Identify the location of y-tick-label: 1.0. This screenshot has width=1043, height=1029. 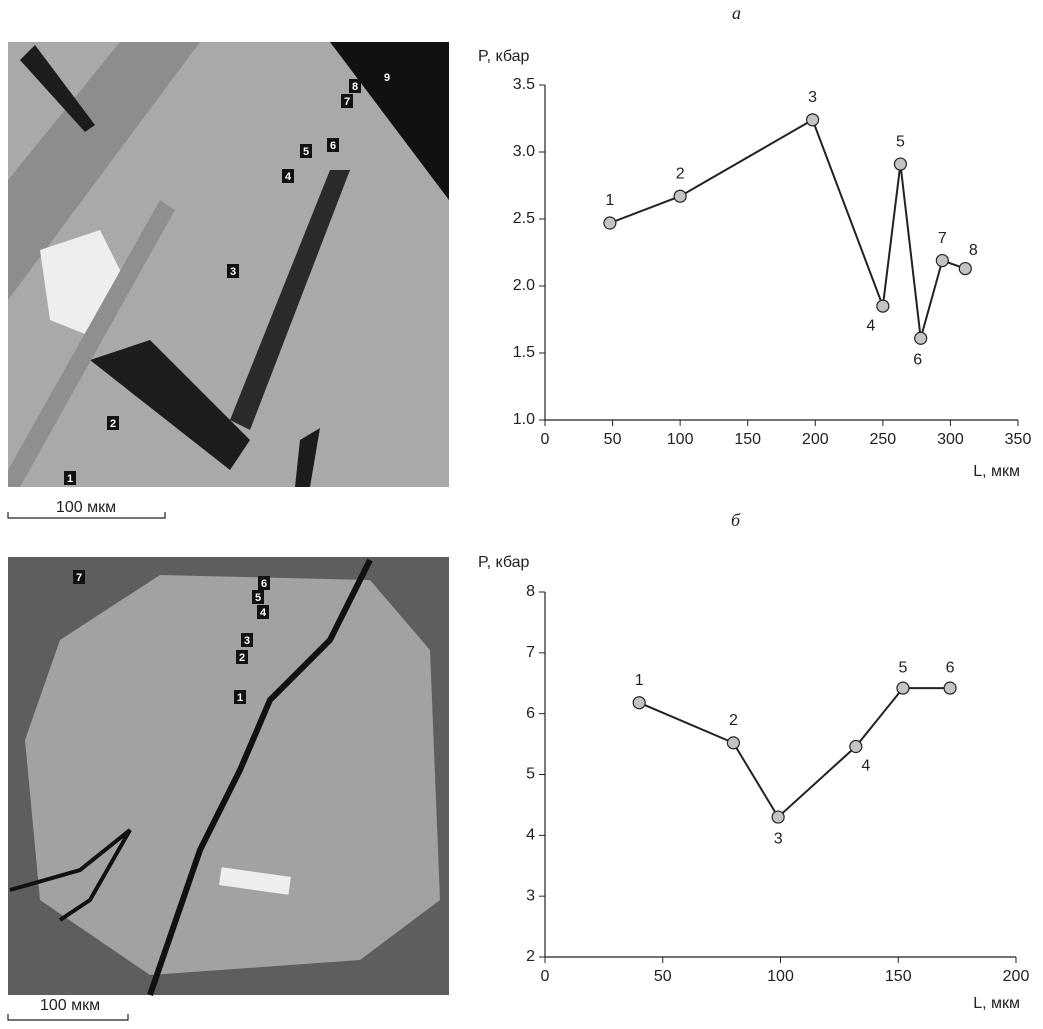
(524, 419).